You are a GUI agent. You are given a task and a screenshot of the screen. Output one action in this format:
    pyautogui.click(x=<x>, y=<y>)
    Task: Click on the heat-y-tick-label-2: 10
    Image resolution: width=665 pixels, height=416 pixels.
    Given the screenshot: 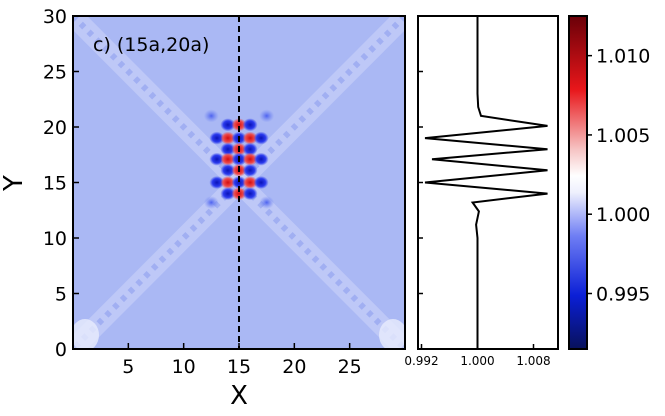 What is the action you would take?
    pyautogui.click(x=55, y=239)
    